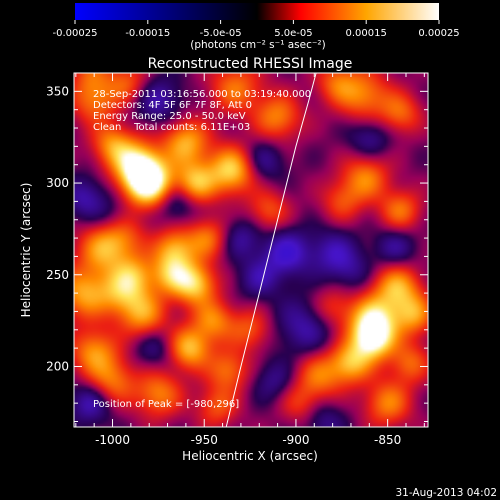 This screenshot has height=500, width=500. What do you see at coordinates (250, 456) in the screenshot?
I see `x-axis-label: Heliocentric X (arcsec)` at bounding box center [250, 456].